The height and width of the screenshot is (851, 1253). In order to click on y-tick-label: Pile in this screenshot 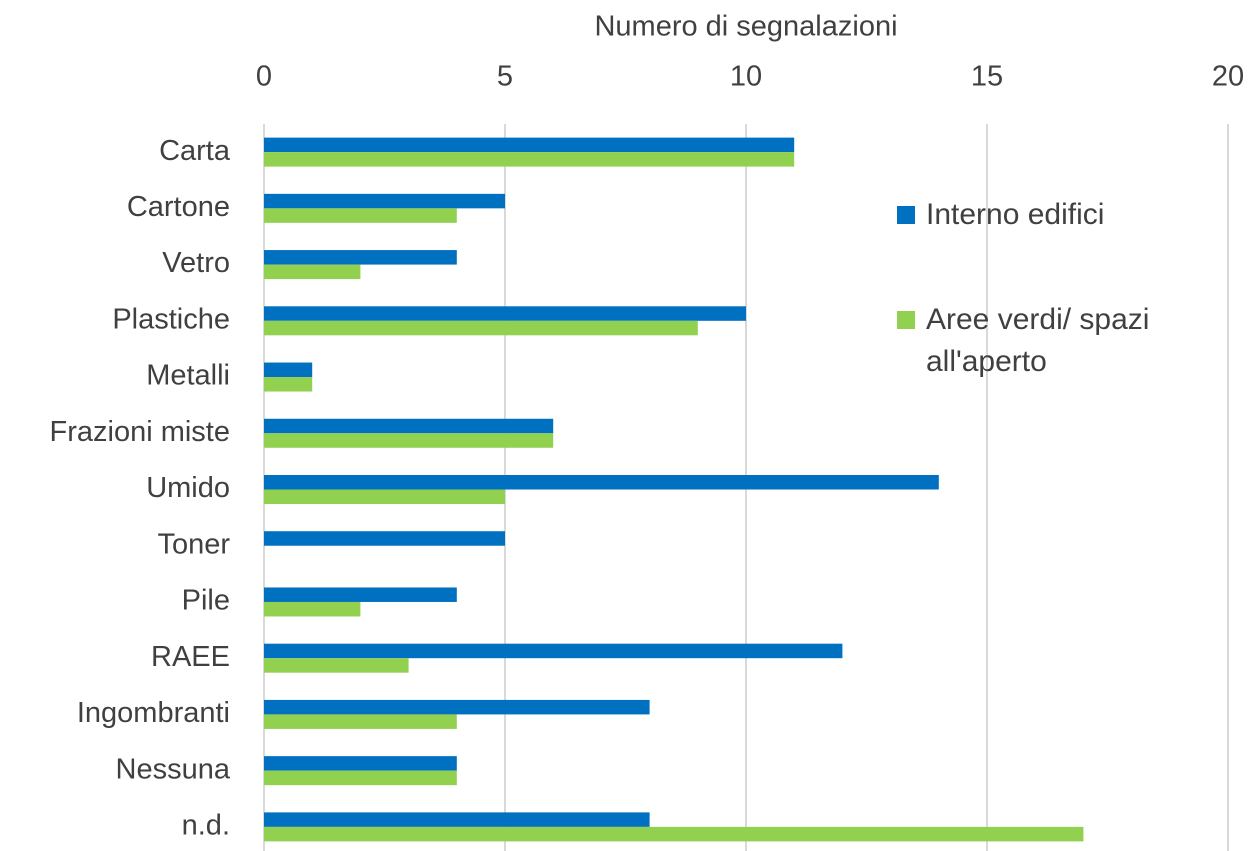, I will do `click(206, 601)`.